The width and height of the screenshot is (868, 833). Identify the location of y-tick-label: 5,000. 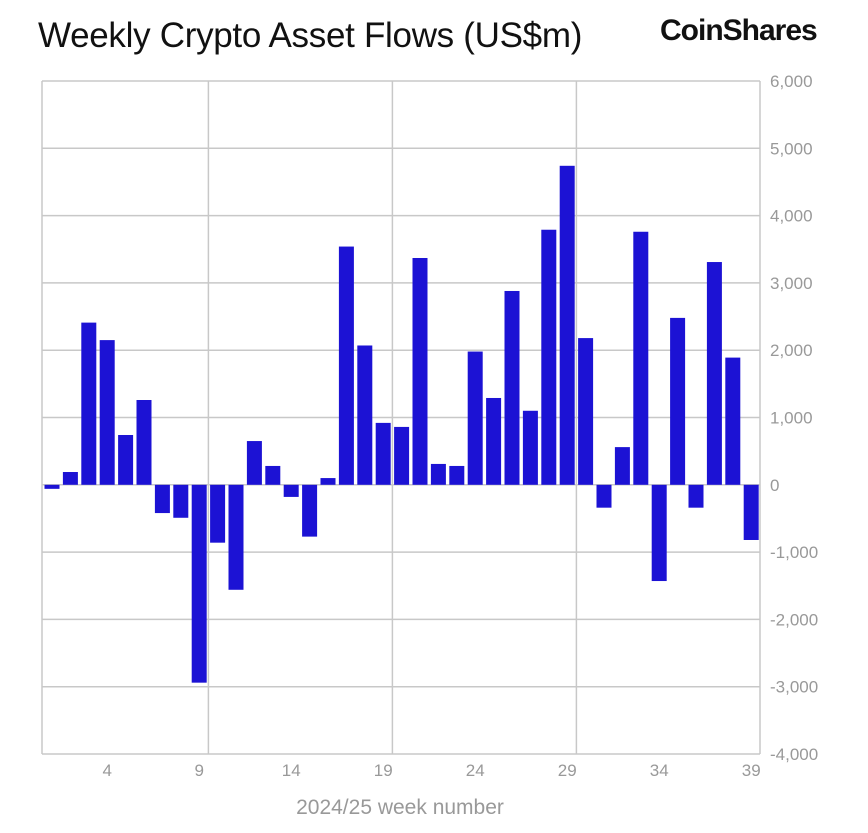
(791, 148).